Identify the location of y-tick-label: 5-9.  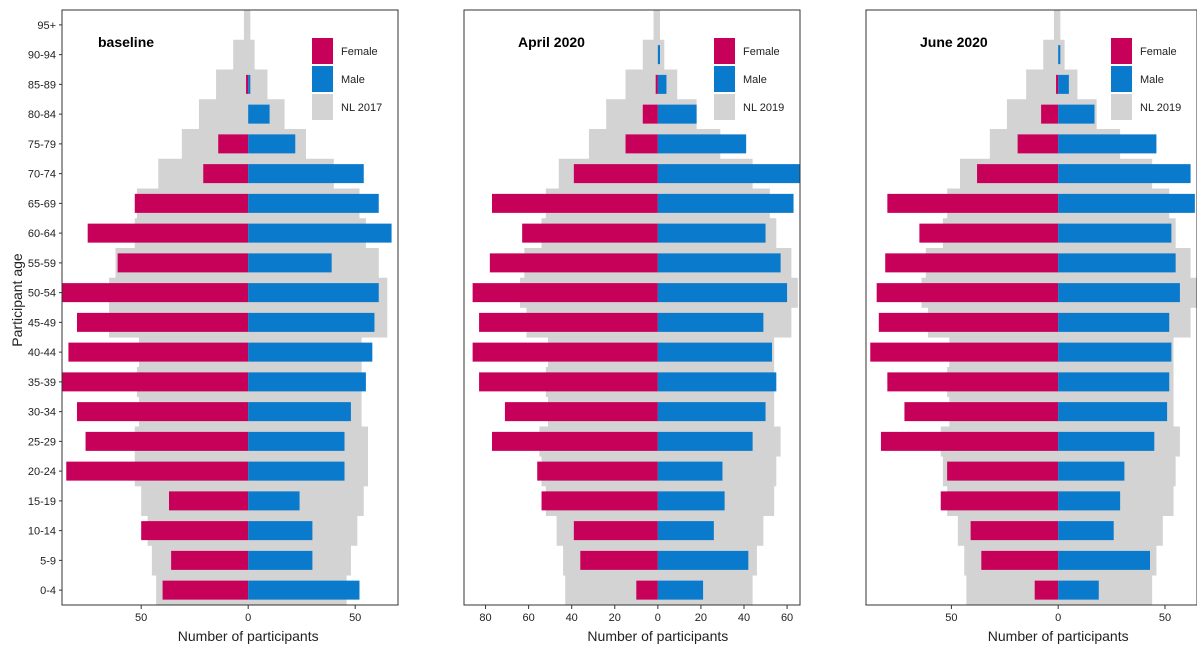
(48, 561).